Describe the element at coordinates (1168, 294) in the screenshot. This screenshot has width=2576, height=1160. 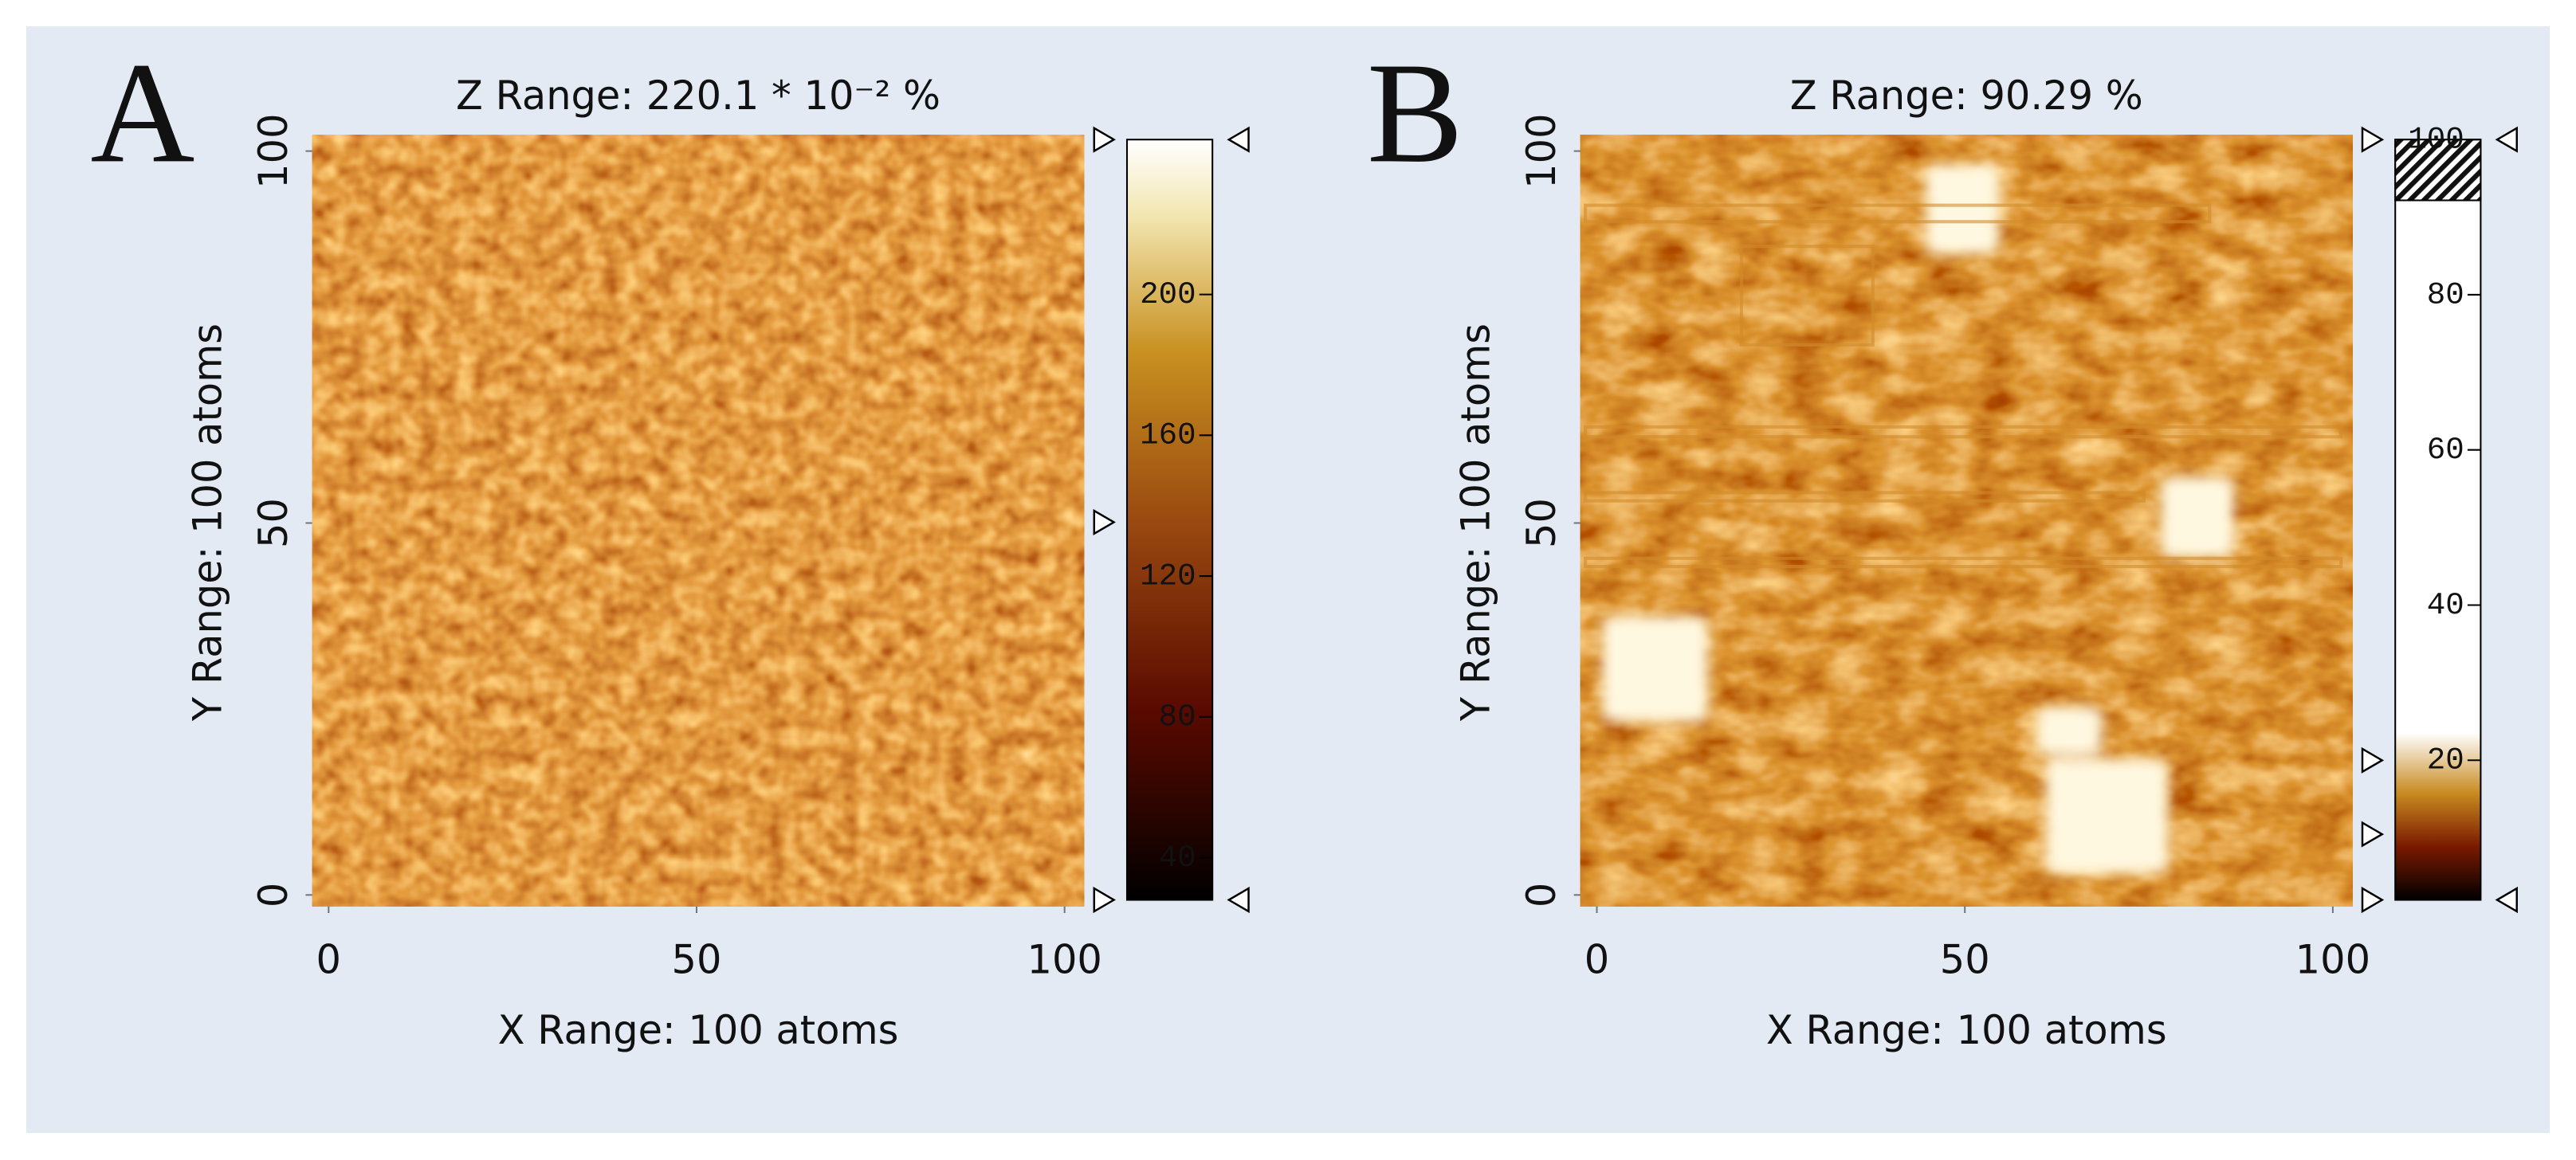
I see `colorbar-tick-label: 200` at that location.